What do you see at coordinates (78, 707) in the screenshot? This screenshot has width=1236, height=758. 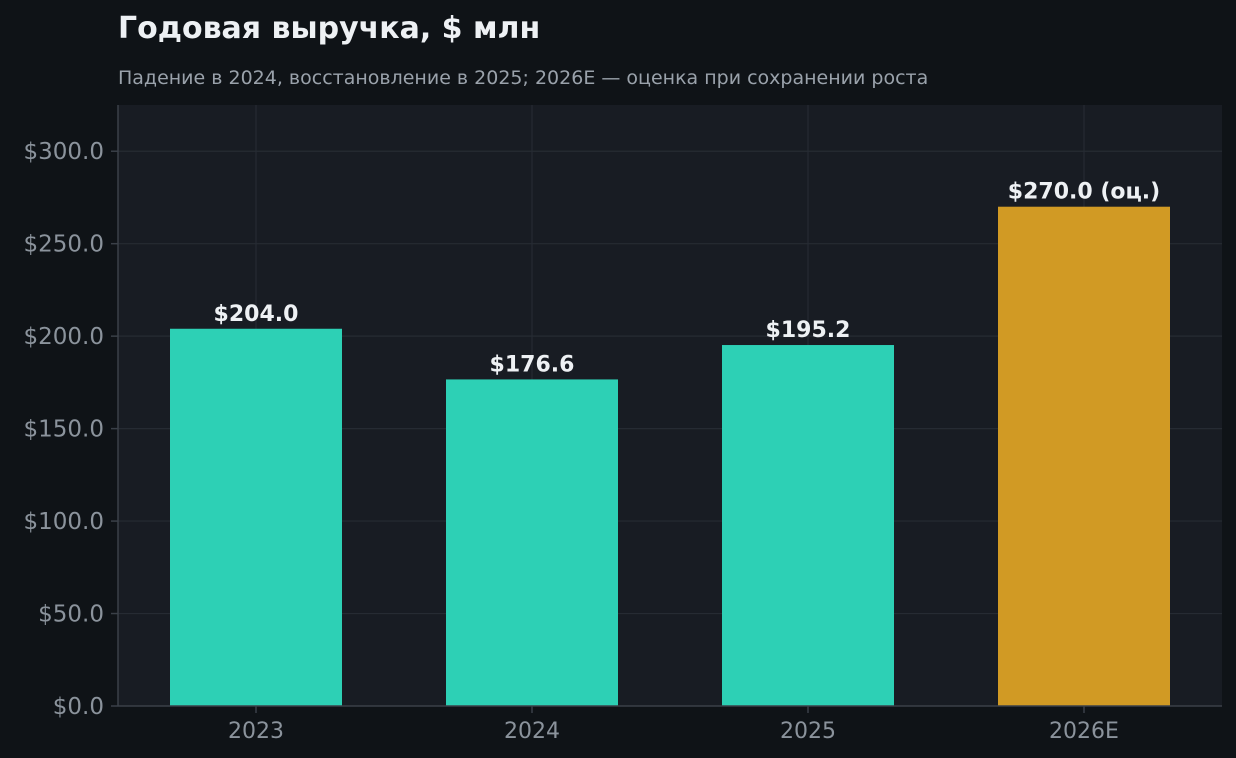 I see `y-tick-label: $0.0` at bounding box center [78, 707].